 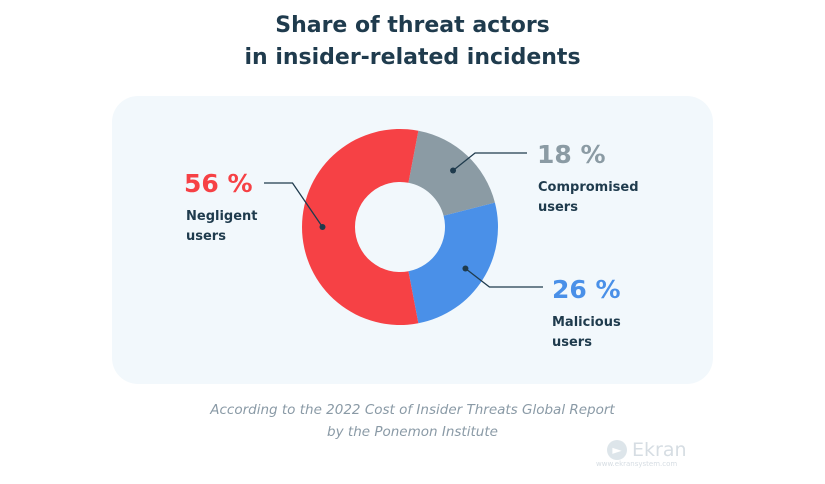 What do you see at coordinates (489, 162) in the screenshot?
I see `leader-line-compromised` at bounding box center [489, 162].